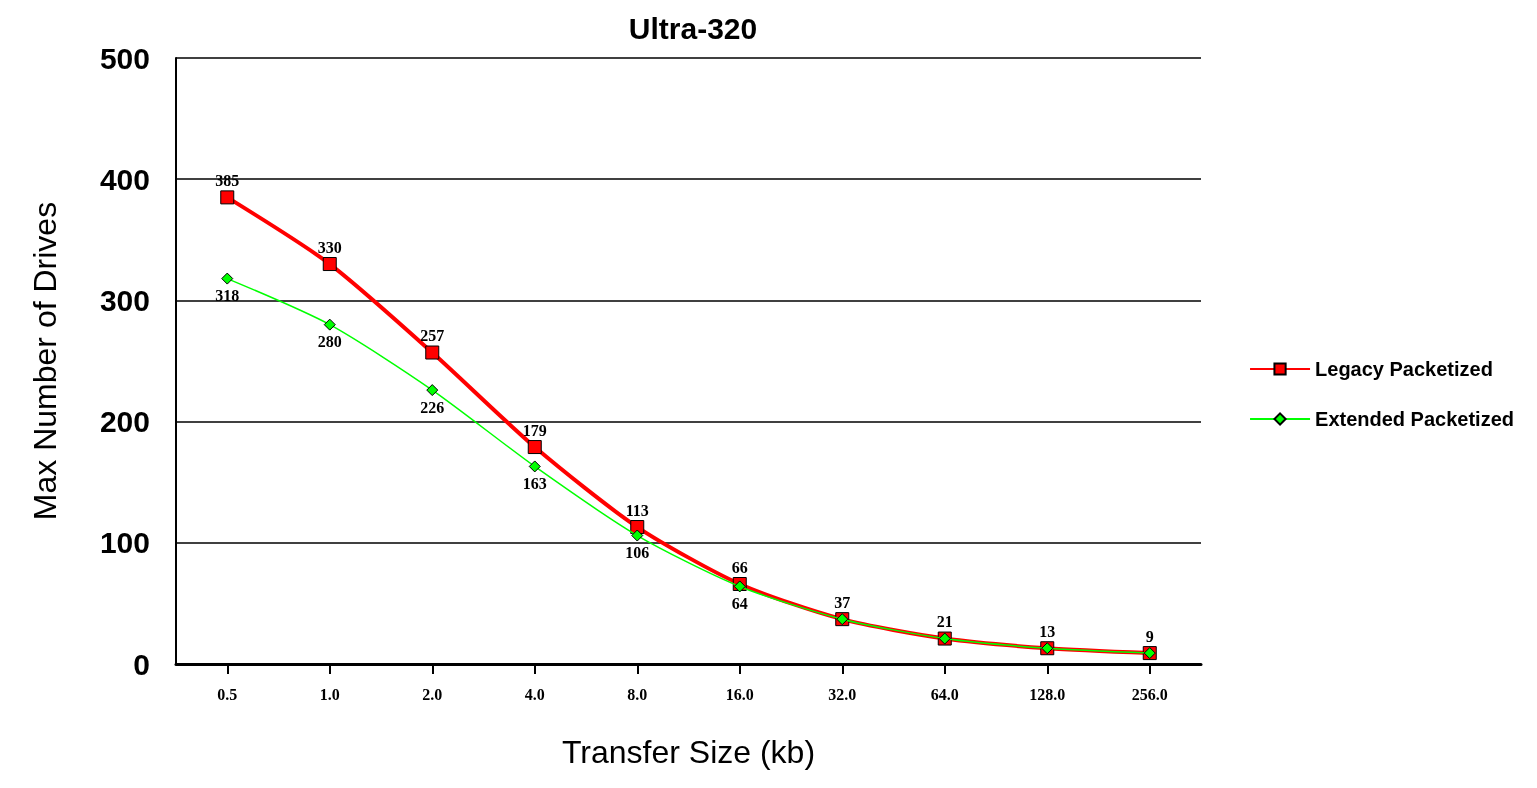 The width and height of the screenshot is (1537, 788). What do you see at coordinates (944, 694) in the screenshot?
I see `x-tick-label: 64.0` at bounding box center [944, 694].